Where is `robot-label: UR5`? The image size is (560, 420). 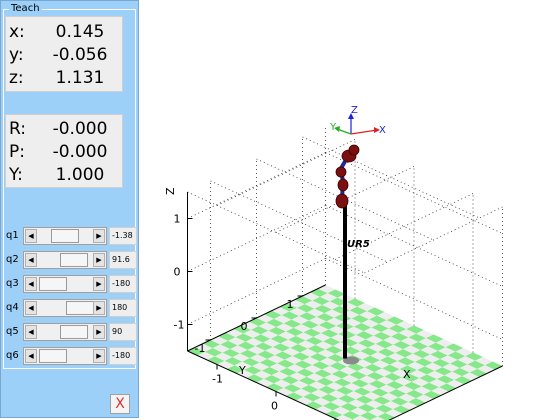 robot-label: UR5 is located at coordinates (358, 244).